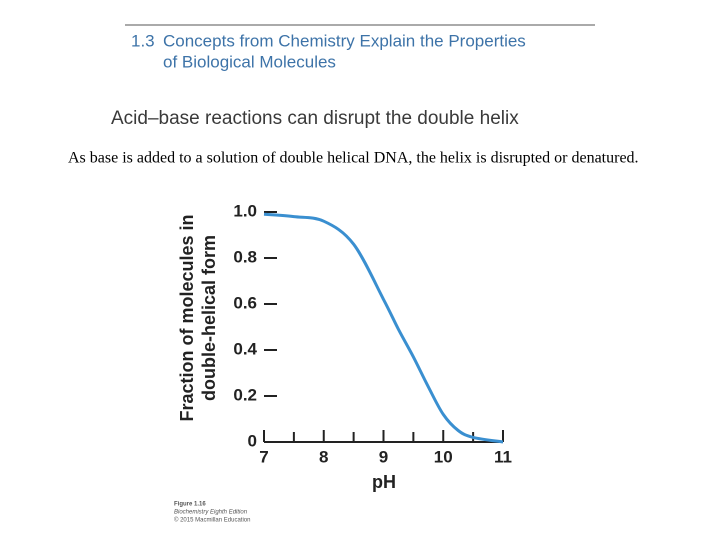 The width and height of the screenshot is (720, 540). What do you see at coordinates (209, 318) in the screenshot?
I see `y-axis-label: double-helical form` at bounding box center [209, 318].